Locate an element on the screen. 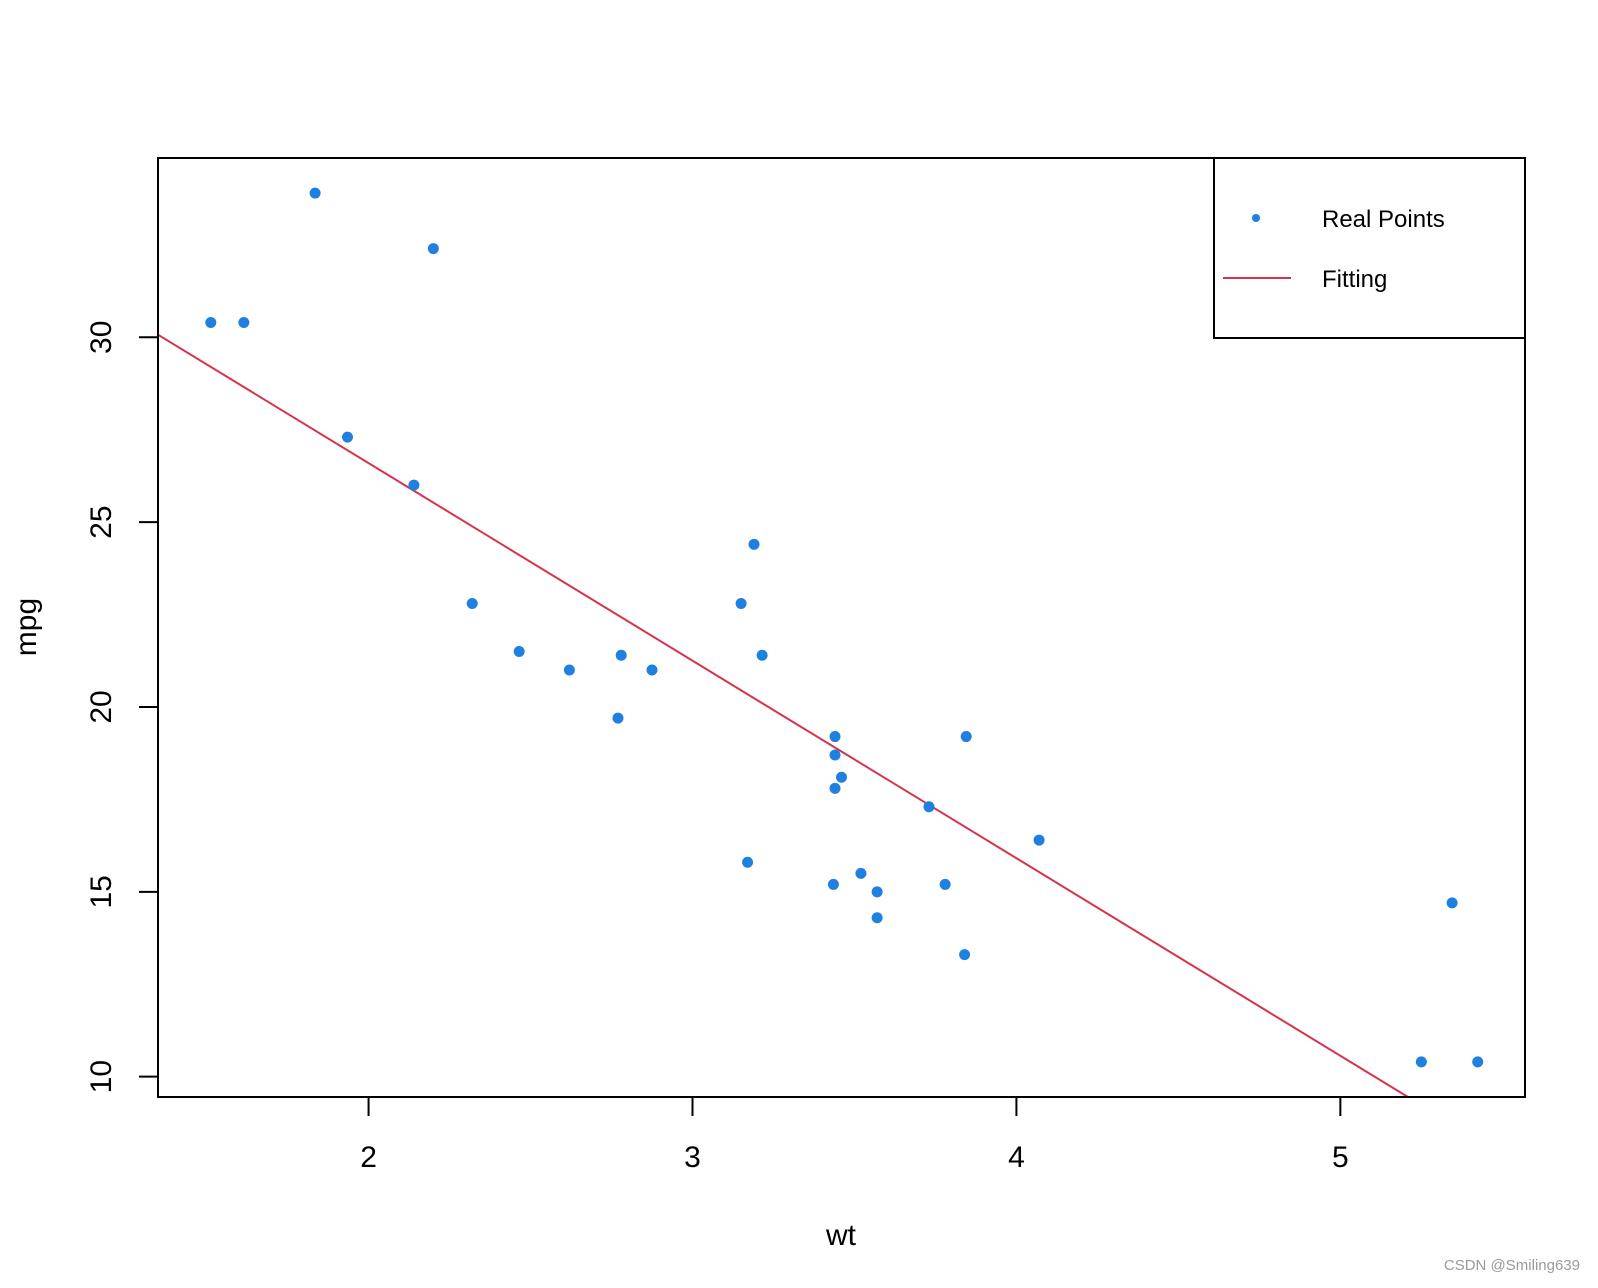 The width and height of the screenshot is (1598, 1288). y-tick-label: 10 is located at coordinates (101, 1076).